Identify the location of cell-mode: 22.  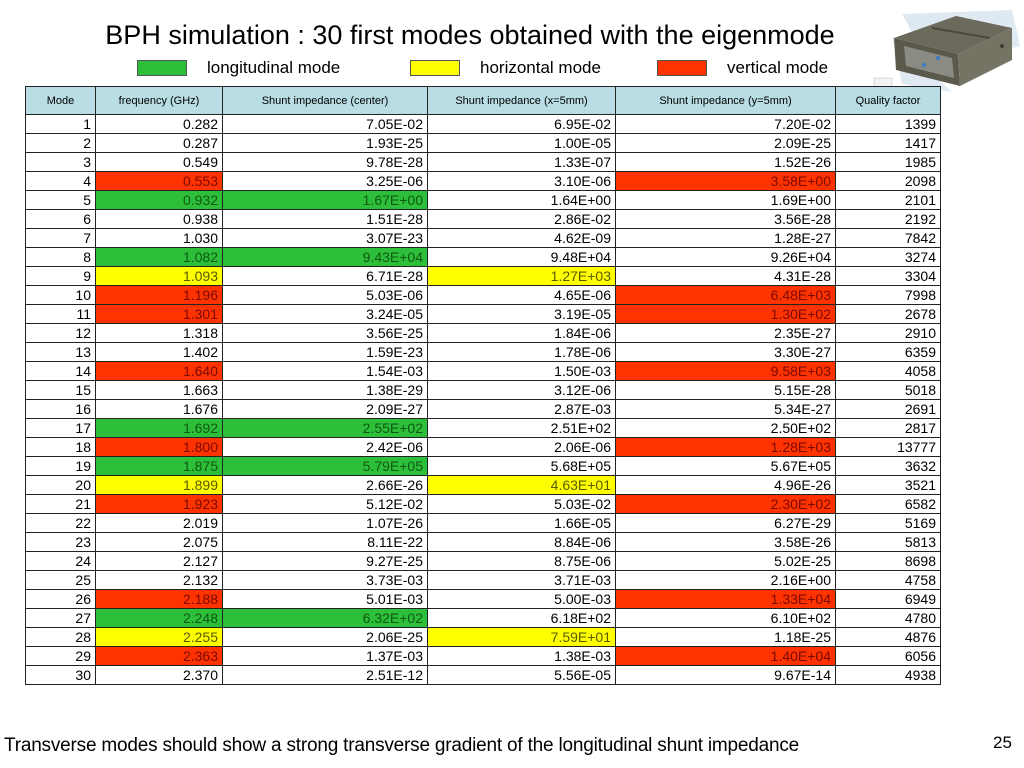
(60, 523).